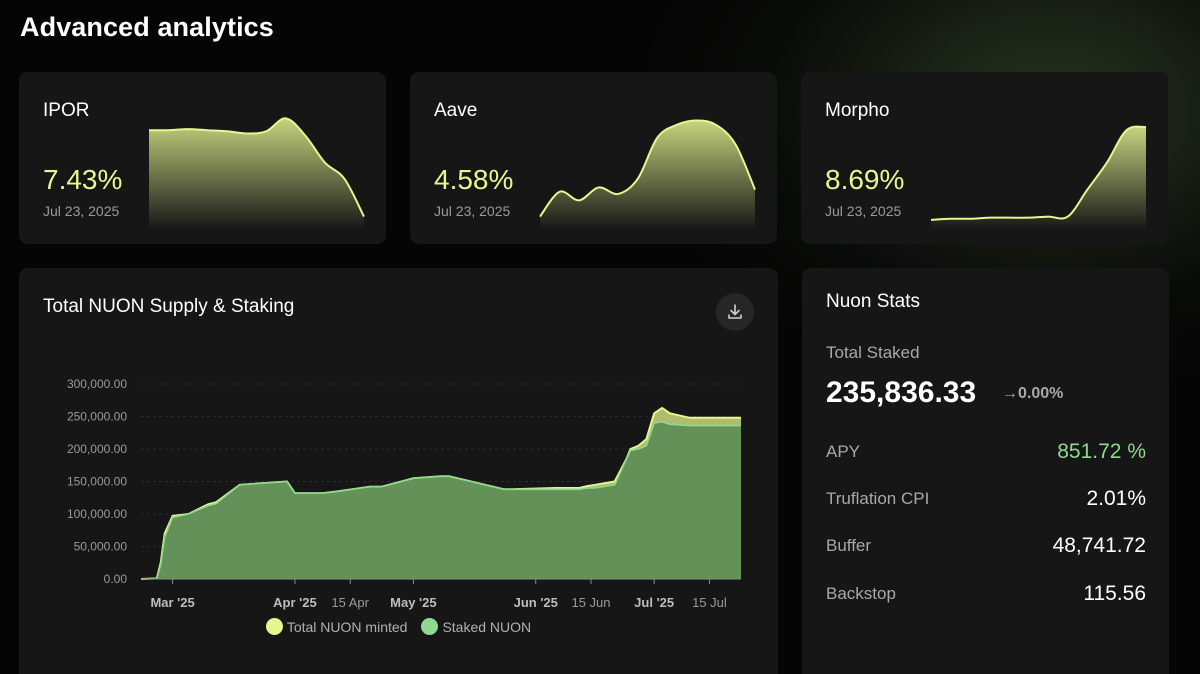  What do you see at coordinates (986, 452) in the screenshot?
I see `stat-row-apy: APY 851.72 %` at bounding box center [986, 452].